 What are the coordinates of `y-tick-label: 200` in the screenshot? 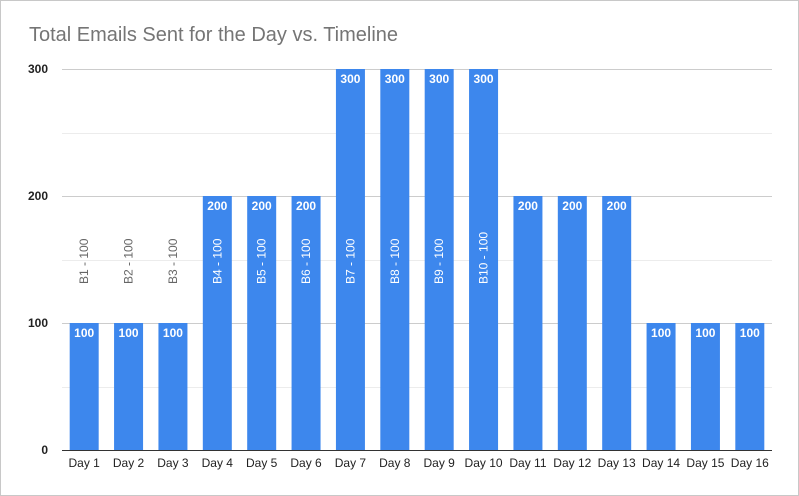 It's located at (38, 196).